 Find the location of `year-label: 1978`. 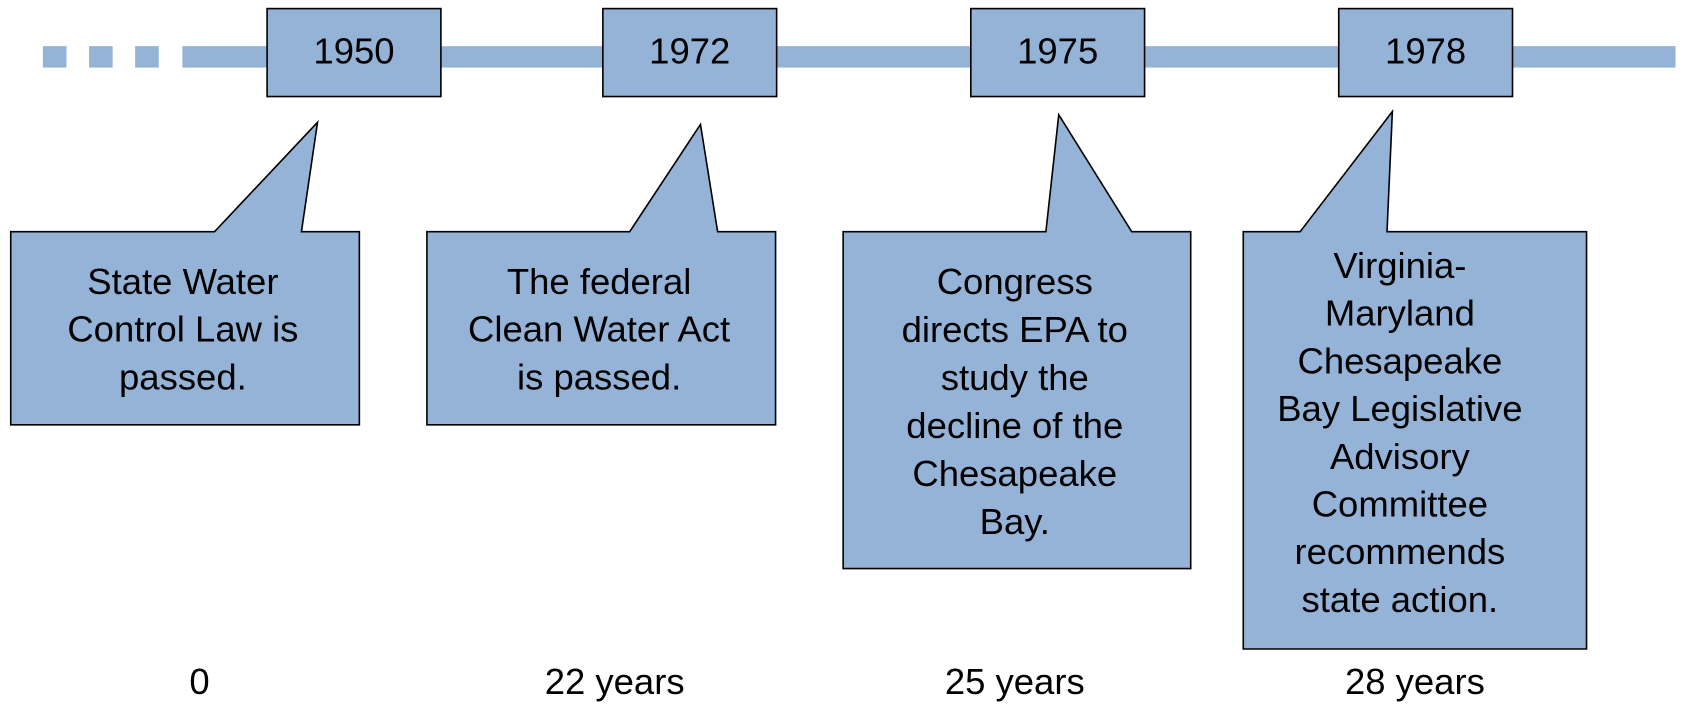

year-label: 1978 is located at coordinates (1425, 50).